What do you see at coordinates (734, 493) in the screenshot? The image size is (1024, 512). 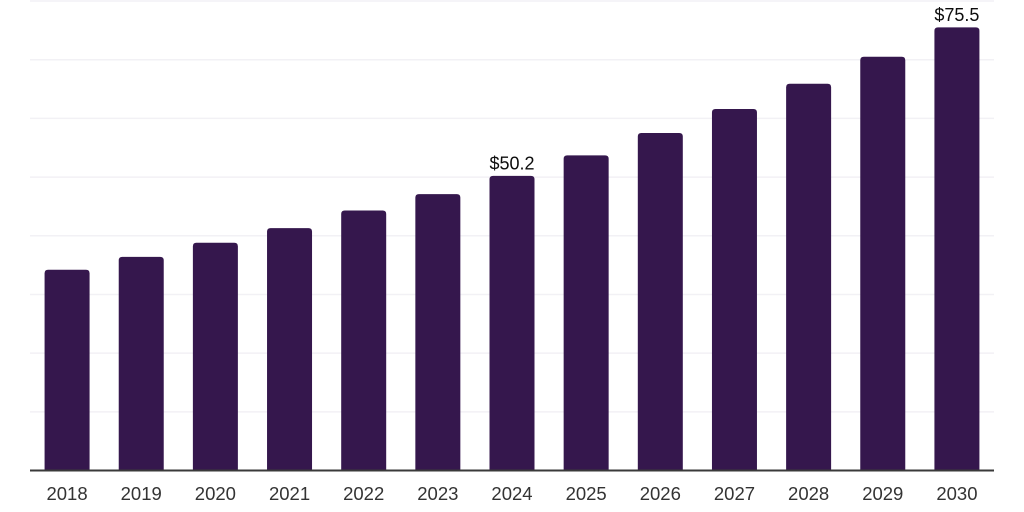 I see `x-tick-2027: 2027` at bounding box center [734, 493].